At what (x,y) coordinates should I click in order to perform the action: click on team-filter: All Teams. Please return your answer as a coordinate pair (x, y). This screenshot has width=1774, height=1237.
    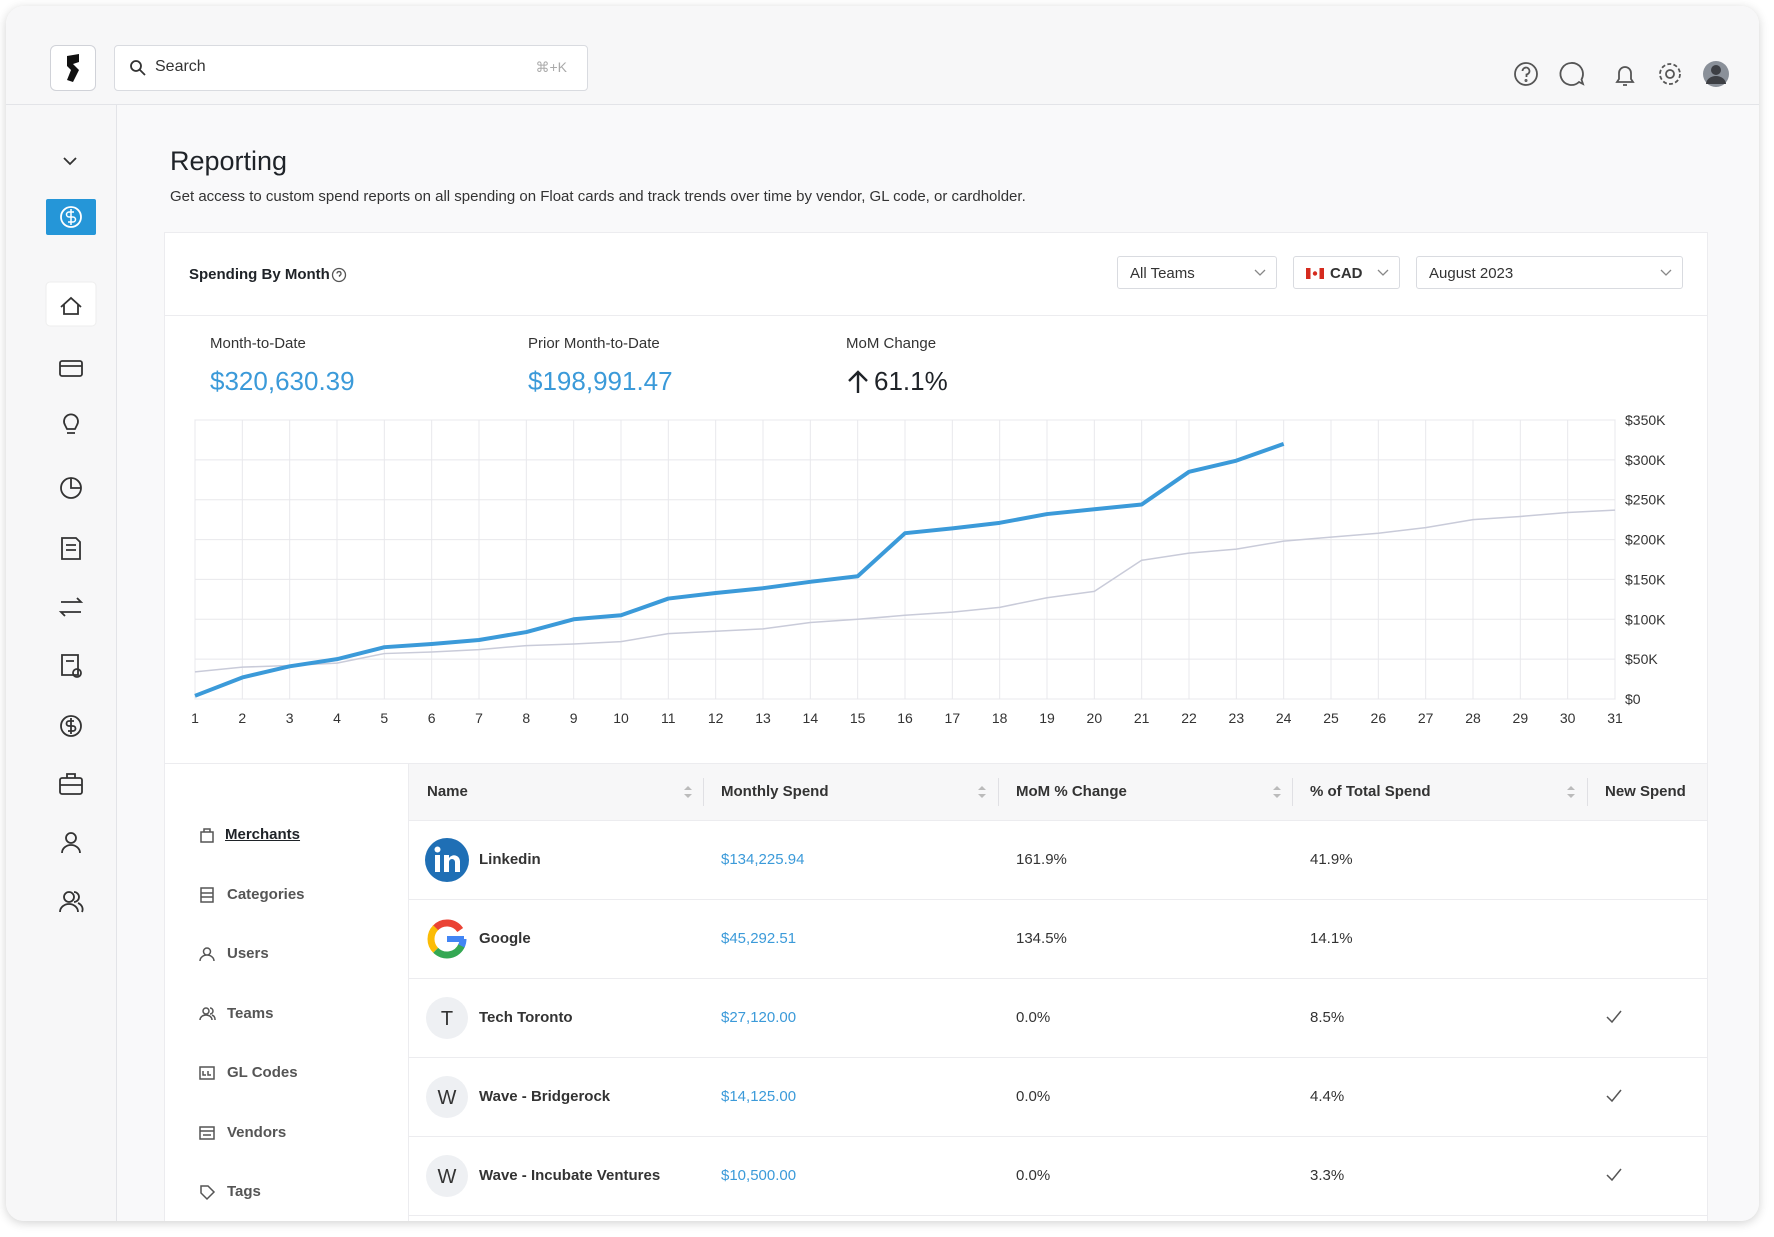
    Looking at the image, I should click on (1197, 272).